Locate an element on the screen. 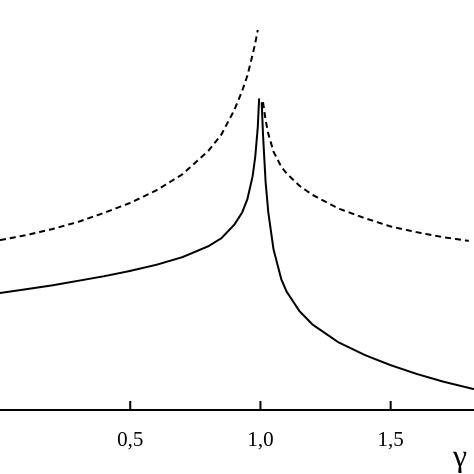 The image size is (474, 474). x-axis-ticks is located at coordinates (260, 405).